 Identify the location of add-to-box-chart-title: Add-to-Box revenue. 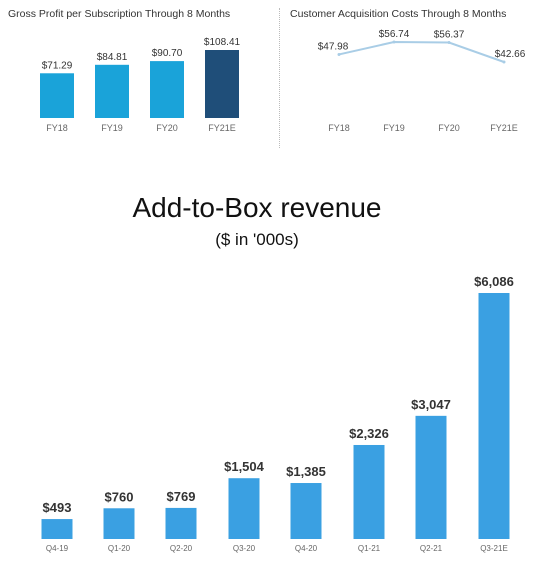
(257, 207).